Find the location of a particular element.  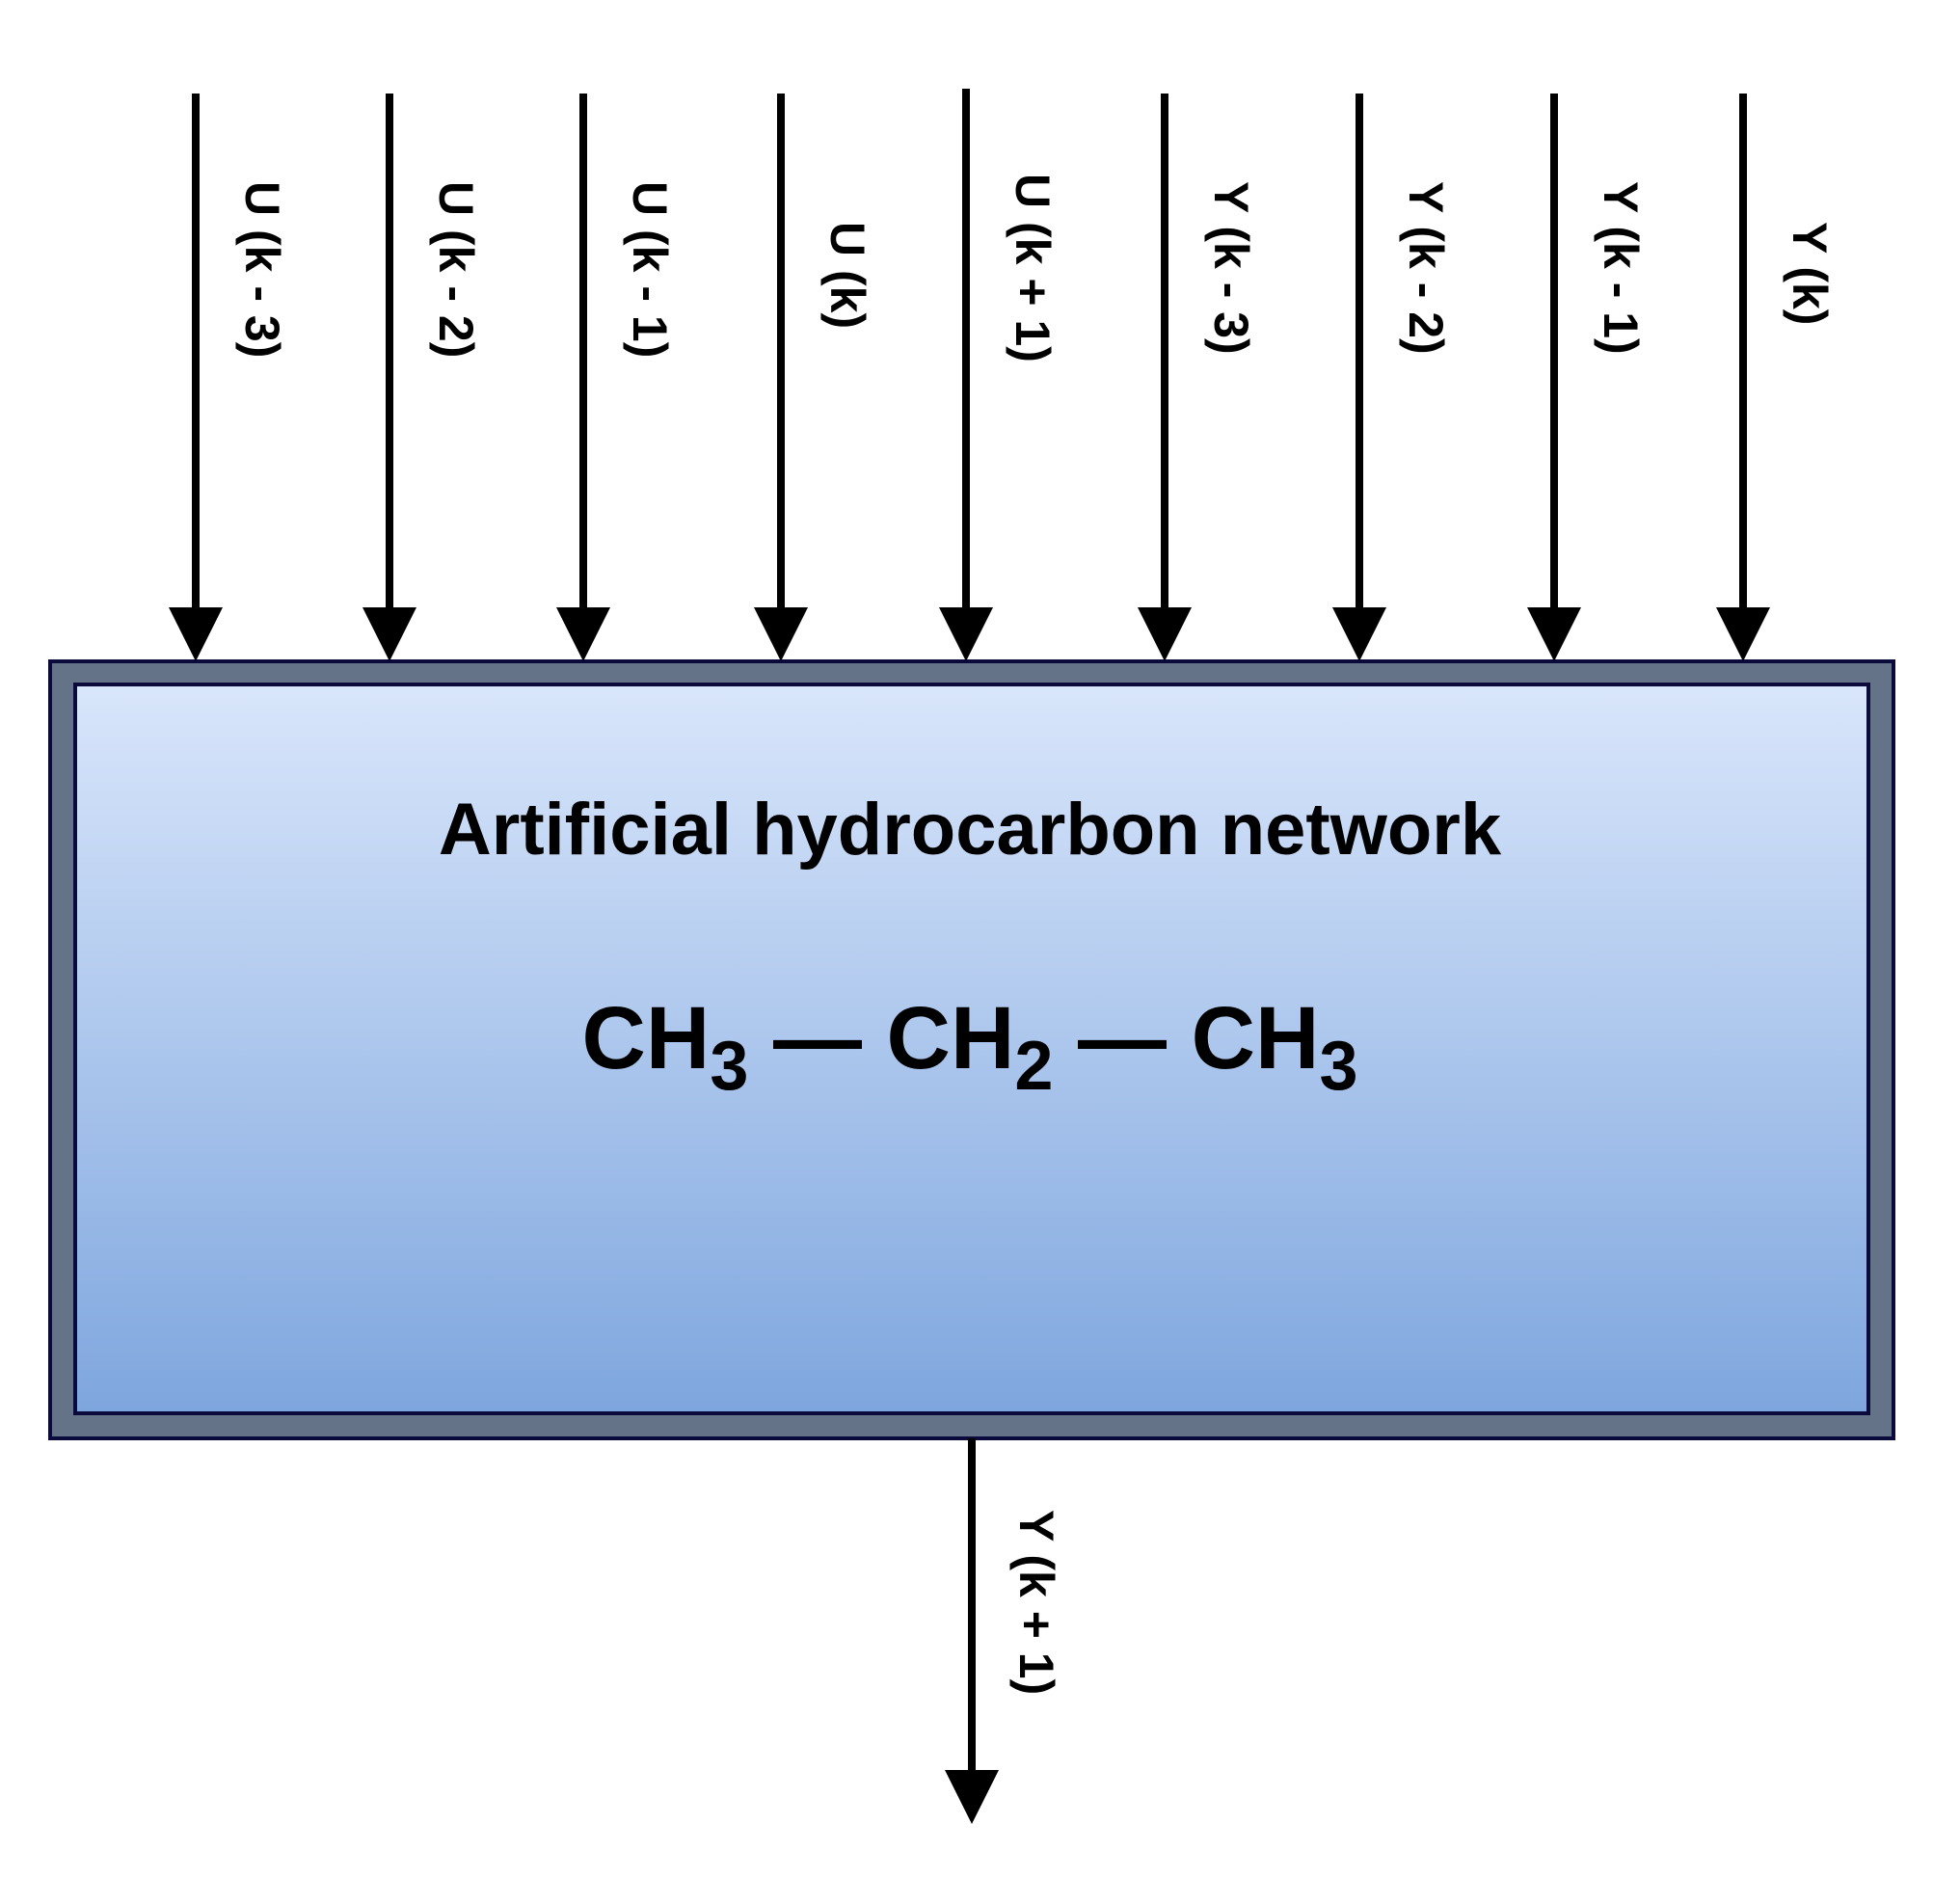

input-arrow: Y (k - 1) is located at coordinates (1587, 377).